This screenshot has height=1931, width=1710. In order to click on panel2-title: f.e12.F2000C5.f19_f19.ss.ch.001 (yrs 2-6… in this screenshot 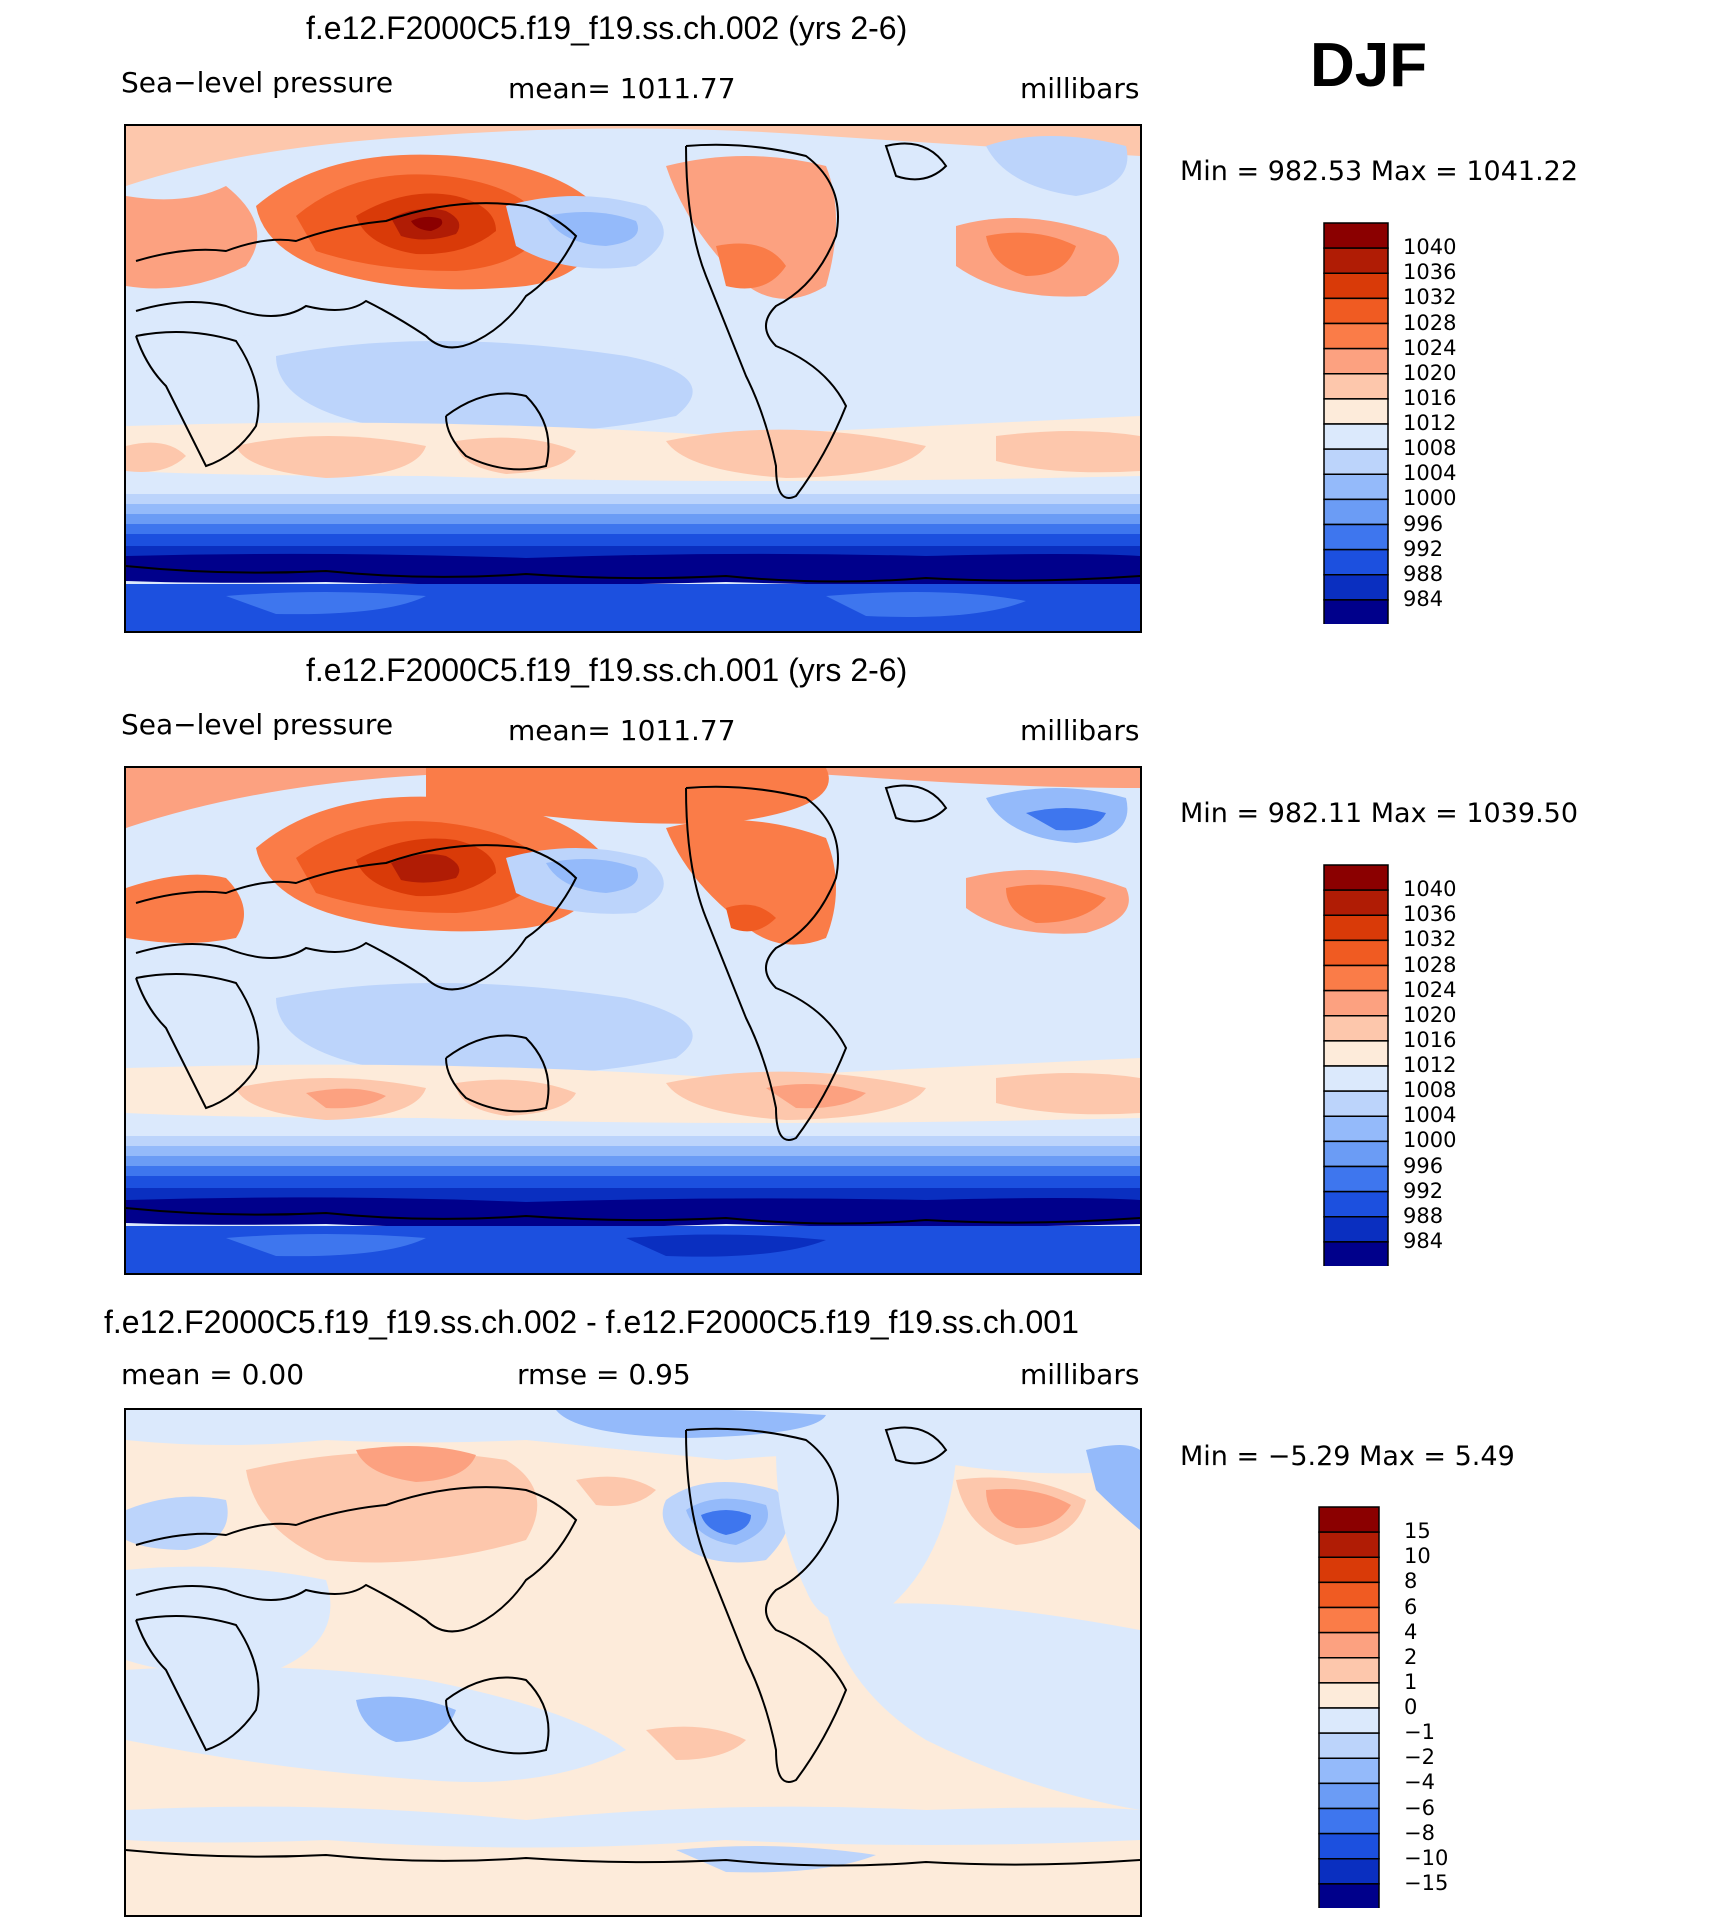, I will do `click(607, 670)`.